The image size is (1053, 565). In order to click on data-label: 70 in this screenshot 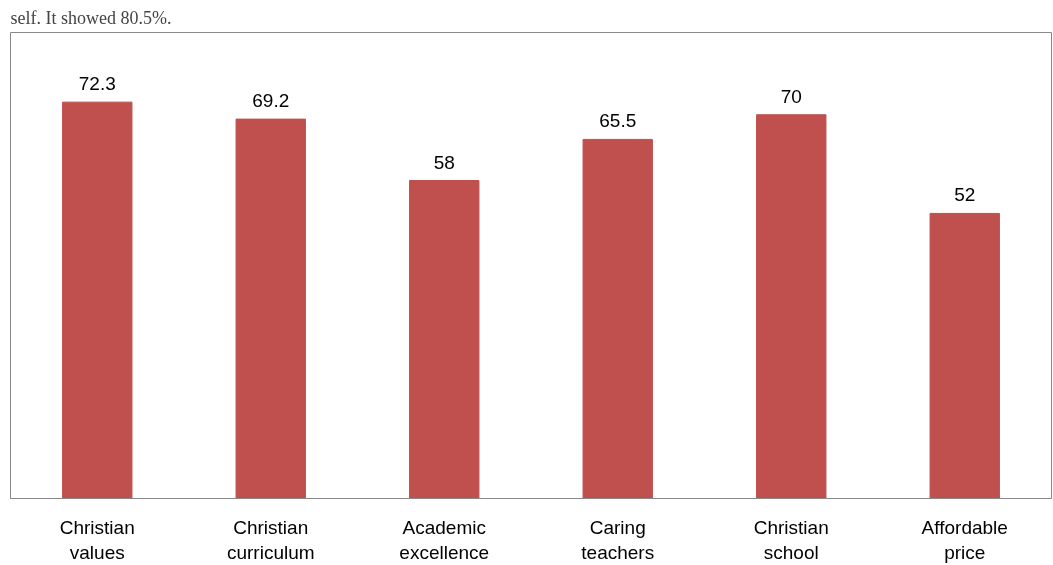, I will do `click(791, 96)`.